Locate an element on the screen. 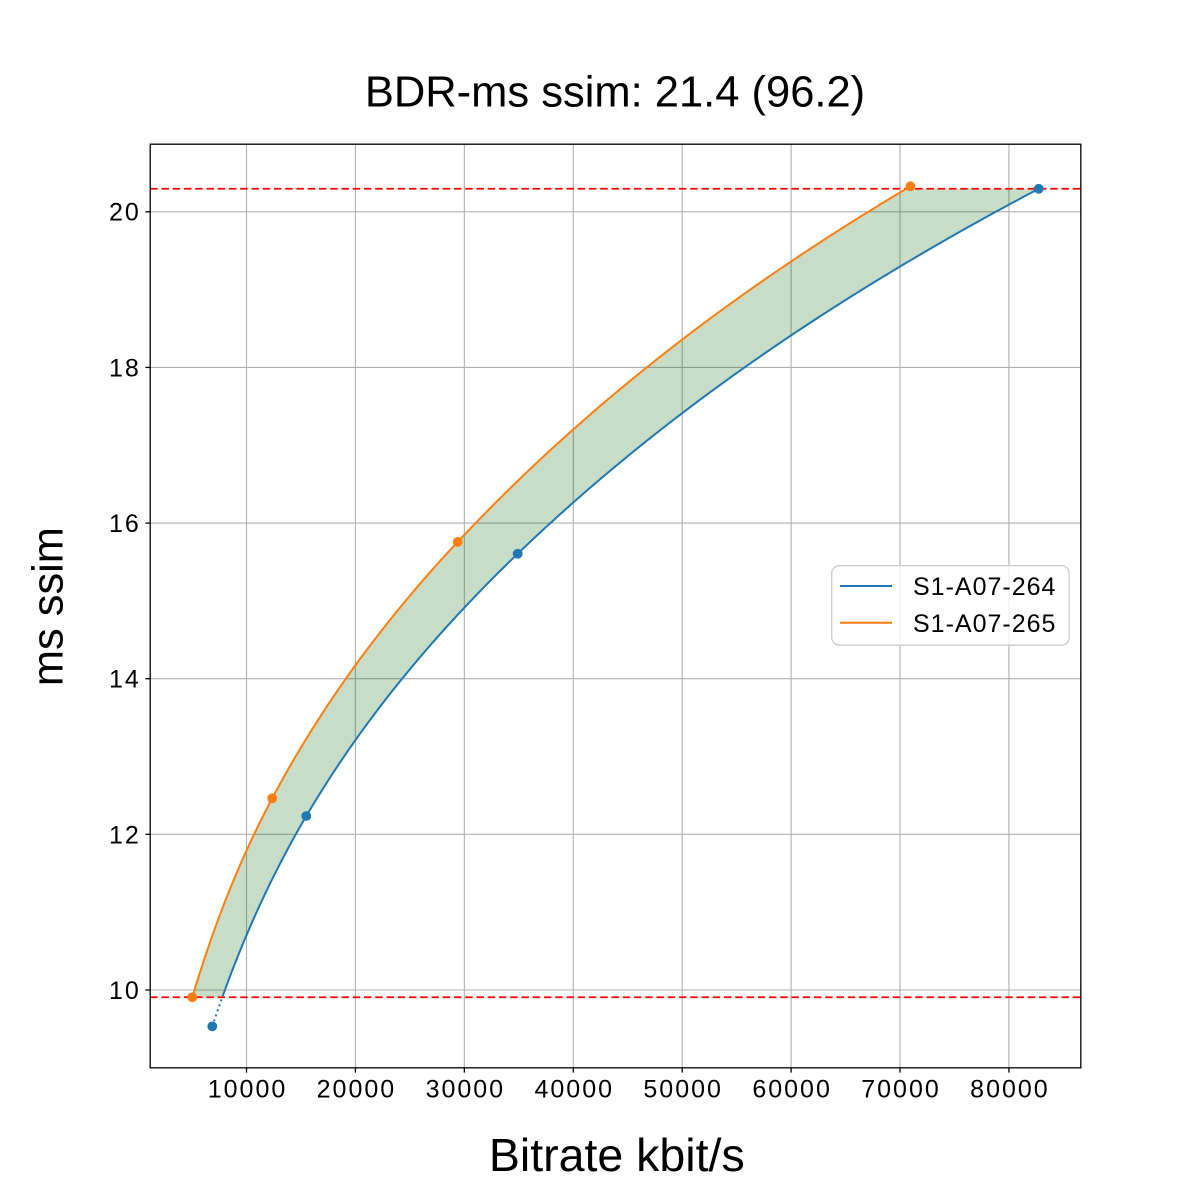 Image resolution: width=1200 pixels, height=1200 pixels. svg-text: 14 is located at coordinates (125, 680).